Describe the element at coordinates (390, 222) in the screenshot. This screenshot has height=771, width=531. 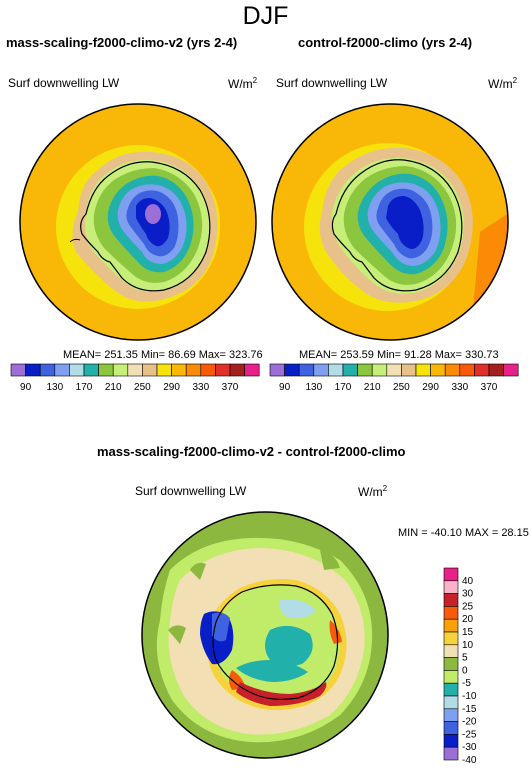
I see `panel2-map` at that location.